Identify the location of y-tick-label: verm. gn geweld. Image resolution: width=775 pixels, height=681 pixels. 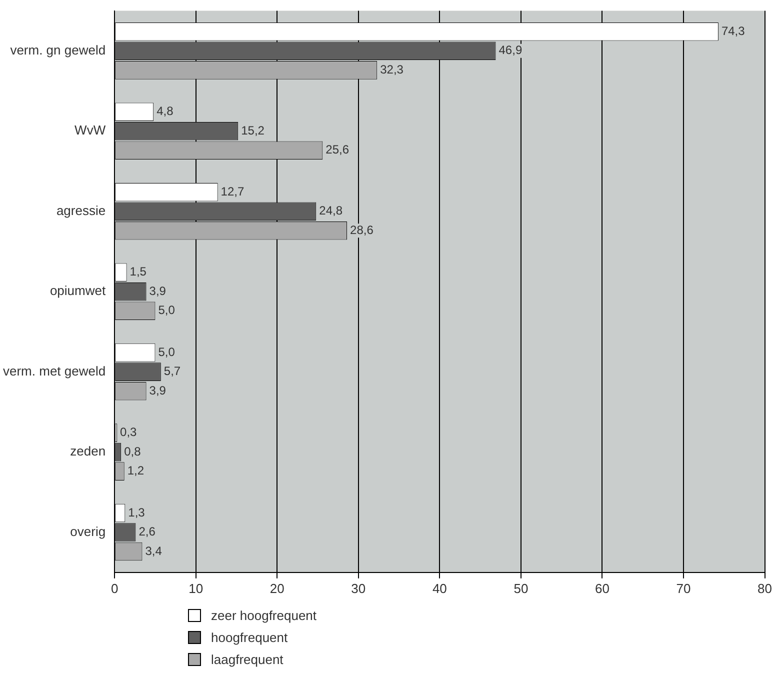
(58, 50).